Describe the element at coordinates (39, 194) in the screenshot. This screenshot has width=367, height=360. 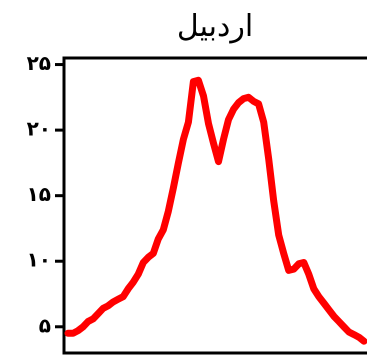
I see `y-tick-label: ۱۵` at that location.